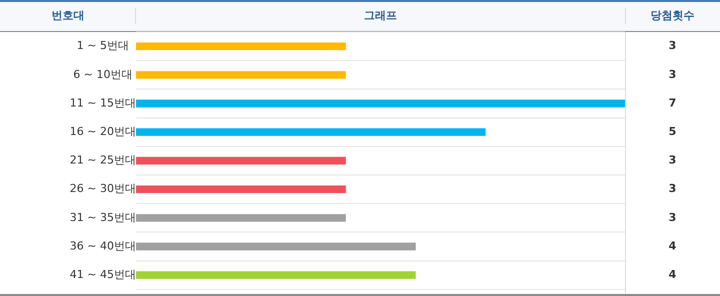 This screenshot has height=296, width=720. Describe the element at coordinates (672, 131) in the screenshot. I see `data-label: 5` at that location.